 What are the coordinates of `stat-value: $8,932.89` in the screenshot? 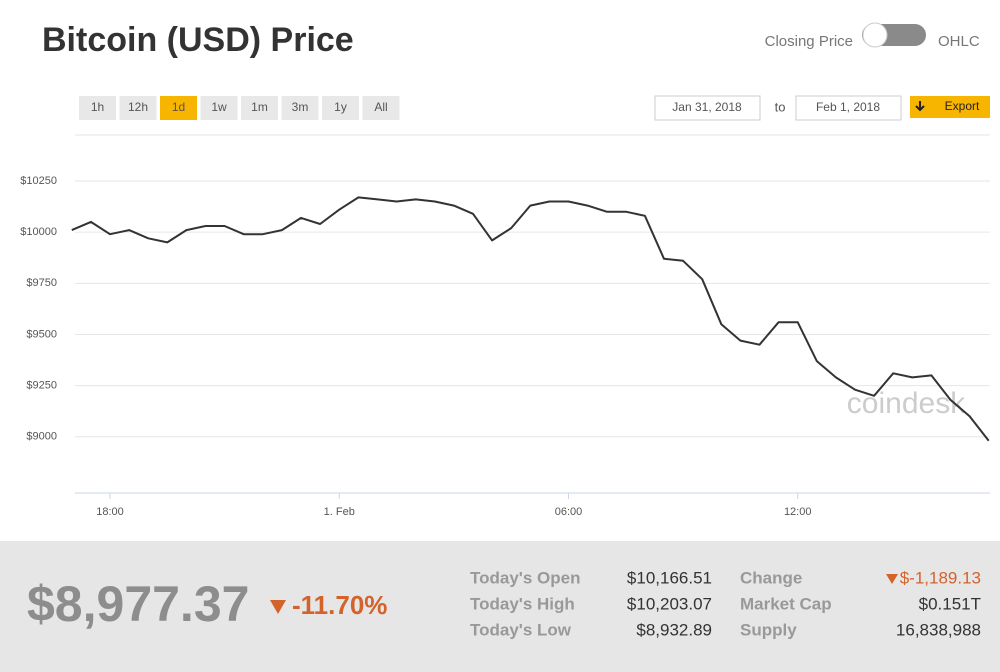 It's located at (674, 629).